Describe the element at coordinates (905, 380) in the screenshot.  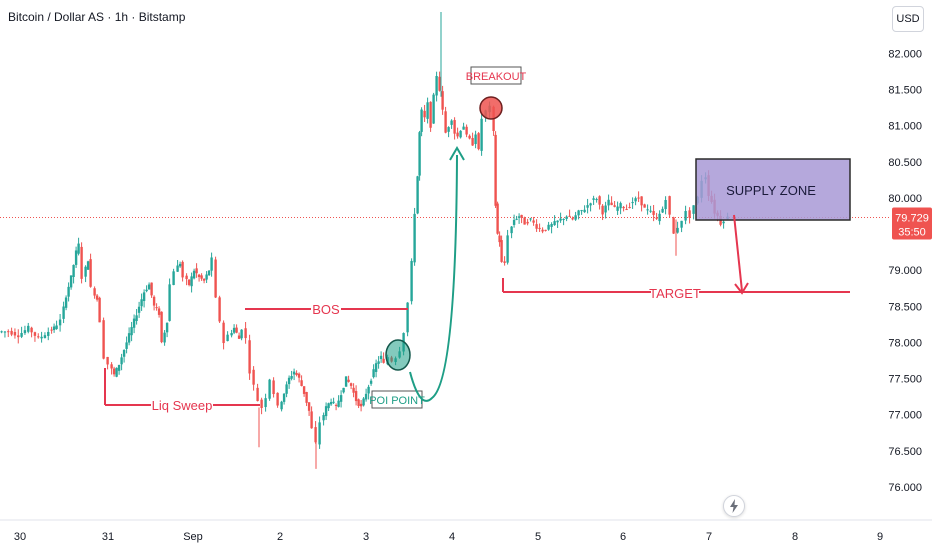
I see `y-tick-label: 77.500` at that location.